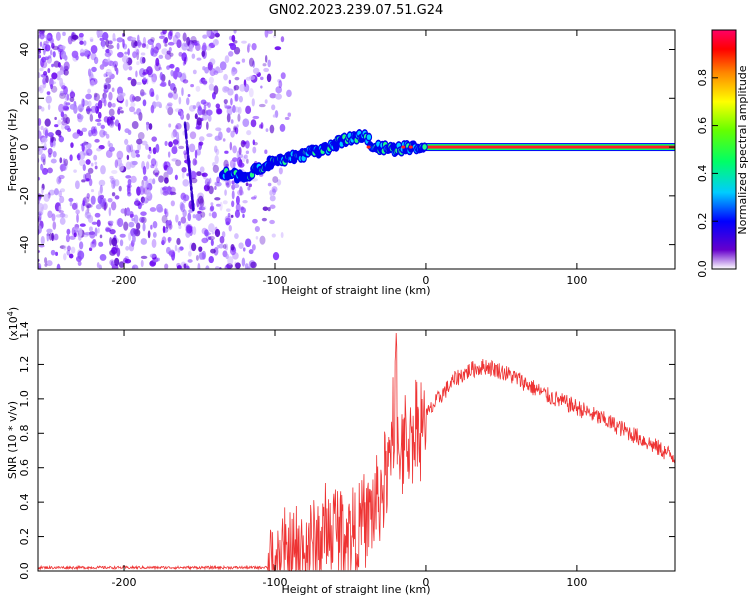 The height and width of the screenshot is (600, 750). I want to click on bottom-x-tick-label: -200, so click(124, 582).